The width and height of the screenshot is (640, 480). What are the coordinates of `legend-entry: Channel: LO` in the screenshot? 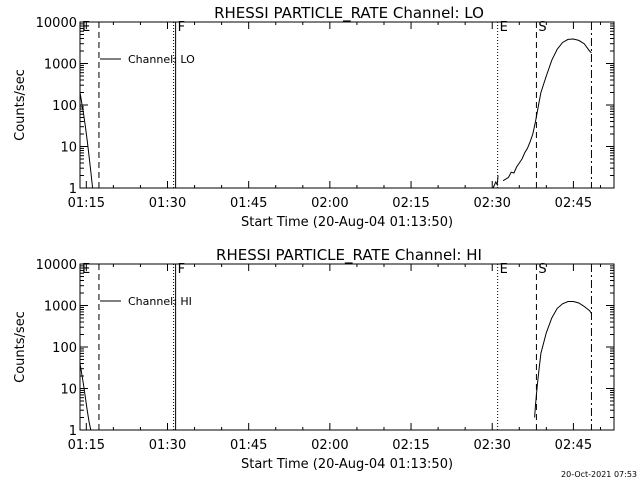 It's located at (161, 59).